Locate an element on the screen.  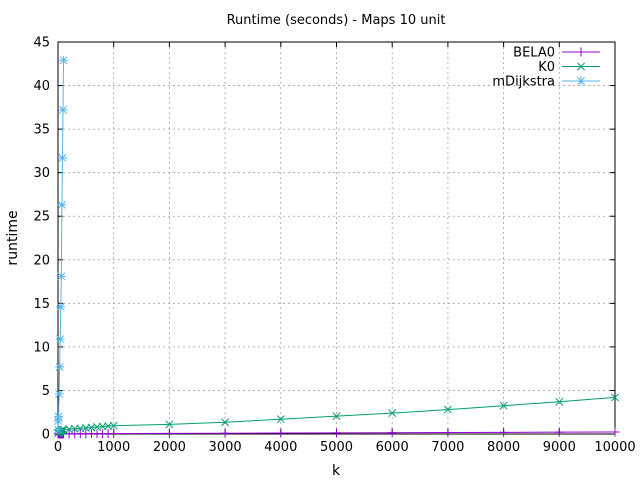
series-k0 is located at coordinates (336, 415).